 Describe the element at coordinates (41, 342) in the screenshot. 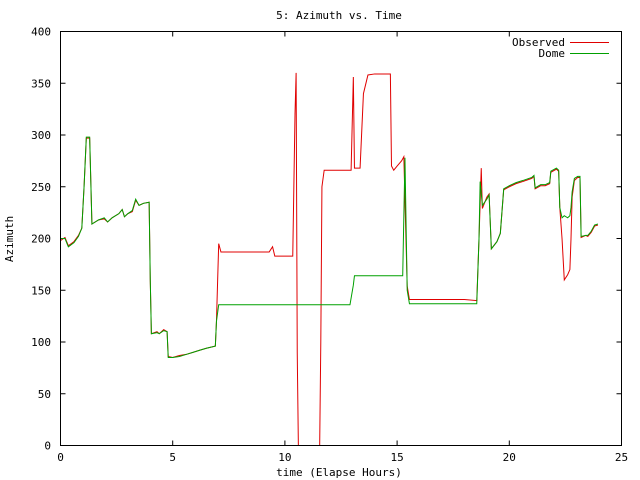

I see `y-tick-label: 100` at that location.